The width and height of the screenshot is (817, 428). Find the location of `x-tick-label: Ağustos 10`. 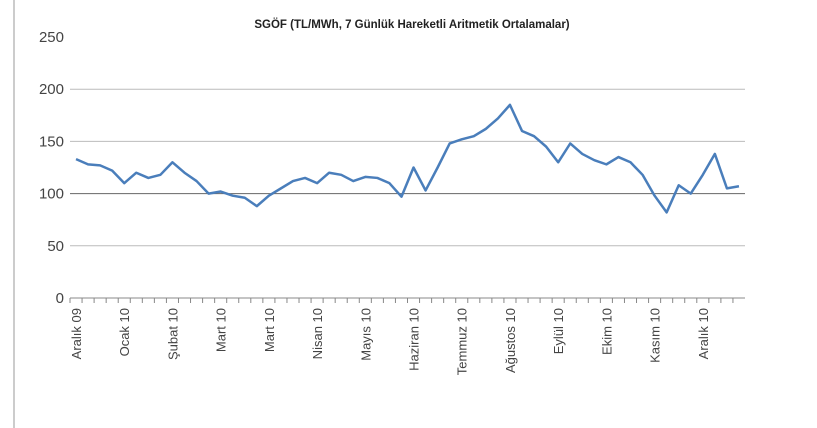

x-tick-label: Ağustos 10 is located at coordinates (510, 340).